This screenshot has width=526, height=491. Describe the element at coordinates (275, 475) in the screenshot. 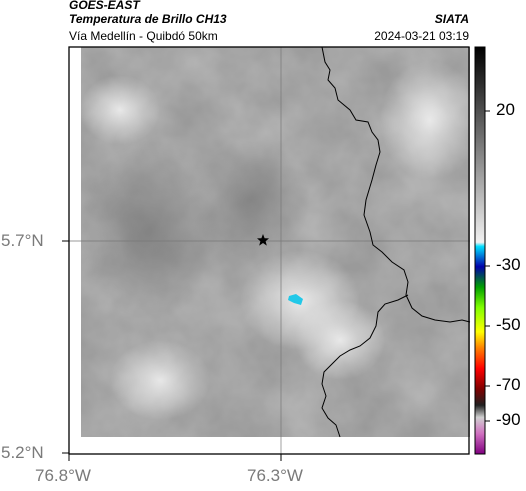

I see `lon-label-76.3: 76.3°W` at that location.